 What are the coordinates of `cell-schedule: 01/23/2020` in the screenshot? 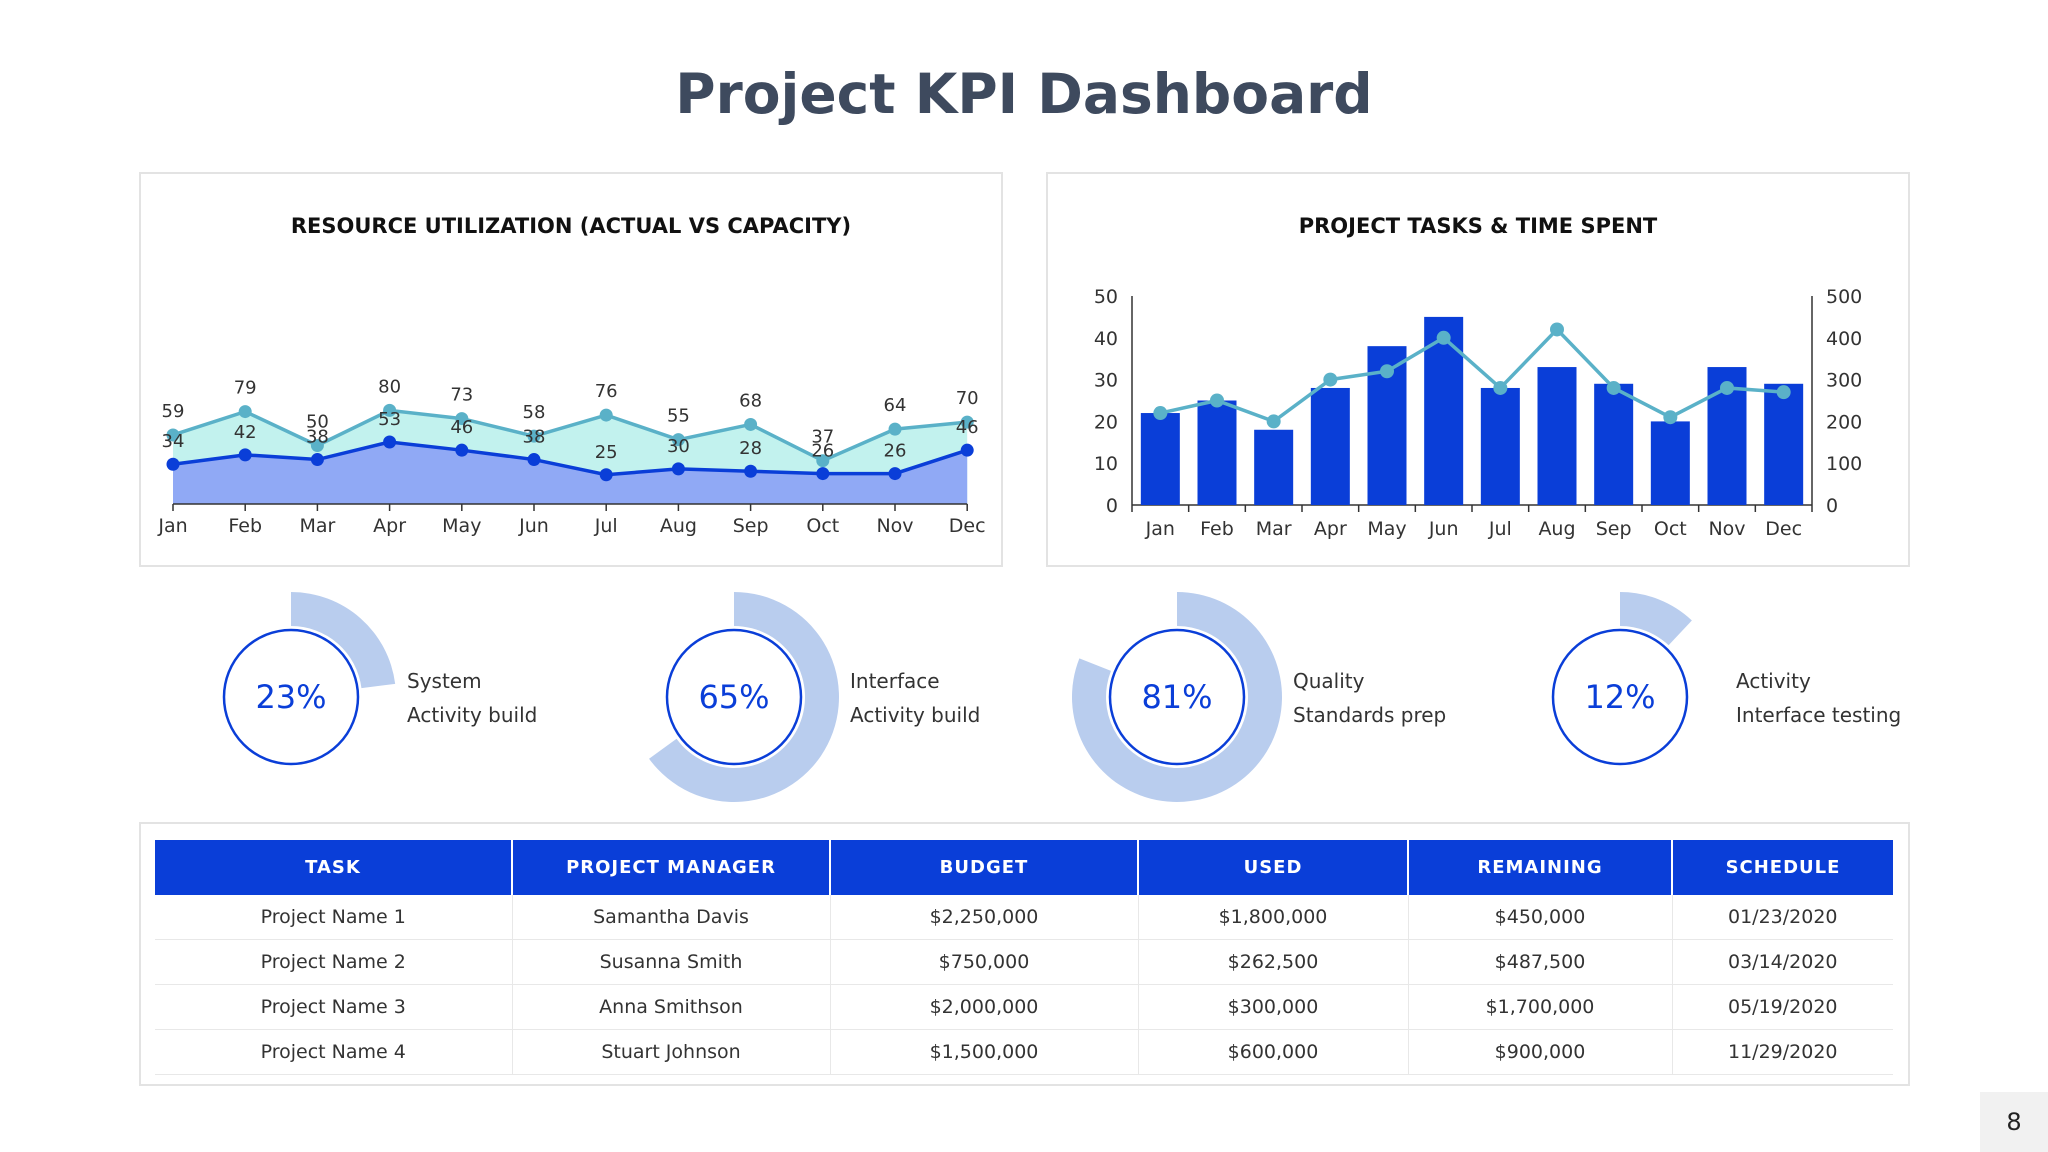 It's located at (1782, 917).